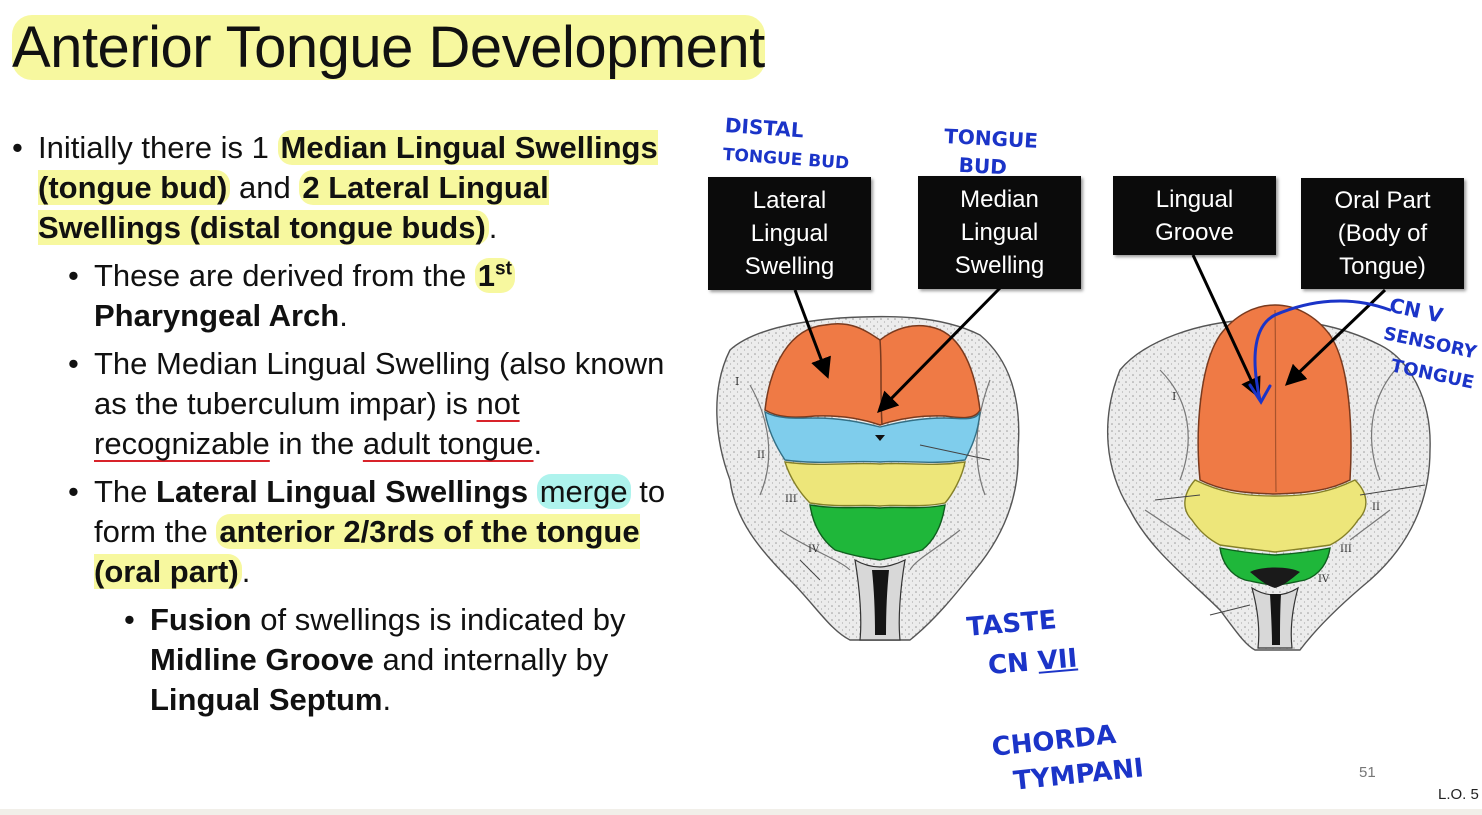 The width and height of the screenshot is (1482, 815). I want to click on left-glottis, so click(880, 602).